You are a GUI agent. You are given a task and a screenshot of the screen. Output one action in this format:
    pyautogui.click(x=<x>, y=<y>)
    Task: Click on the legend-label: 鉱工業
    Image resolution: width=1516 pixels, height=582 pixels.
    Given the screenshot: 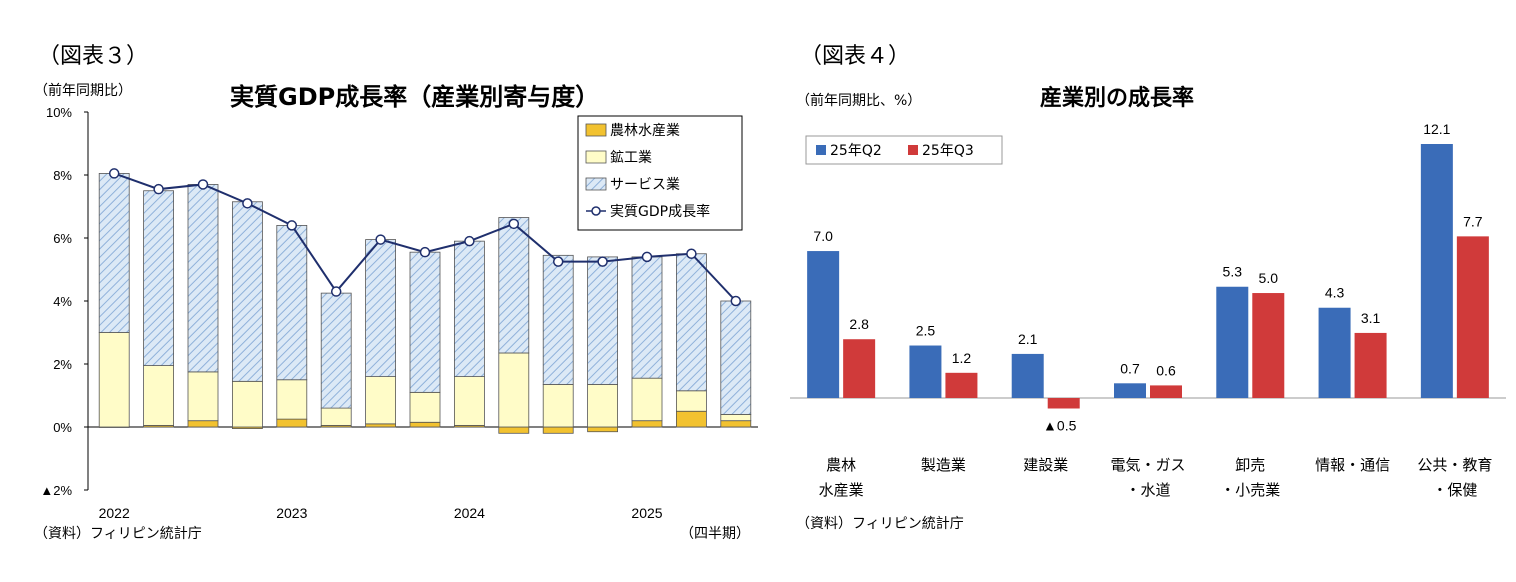 What is the action you would take?
    pyautogui.click(x=631, y=157)
    